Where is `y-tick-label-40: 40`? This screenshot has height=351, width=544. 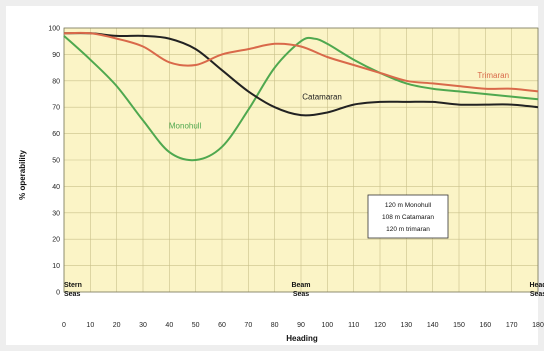 y-tick-label-40: 40 is located at coordinates (56, 187).